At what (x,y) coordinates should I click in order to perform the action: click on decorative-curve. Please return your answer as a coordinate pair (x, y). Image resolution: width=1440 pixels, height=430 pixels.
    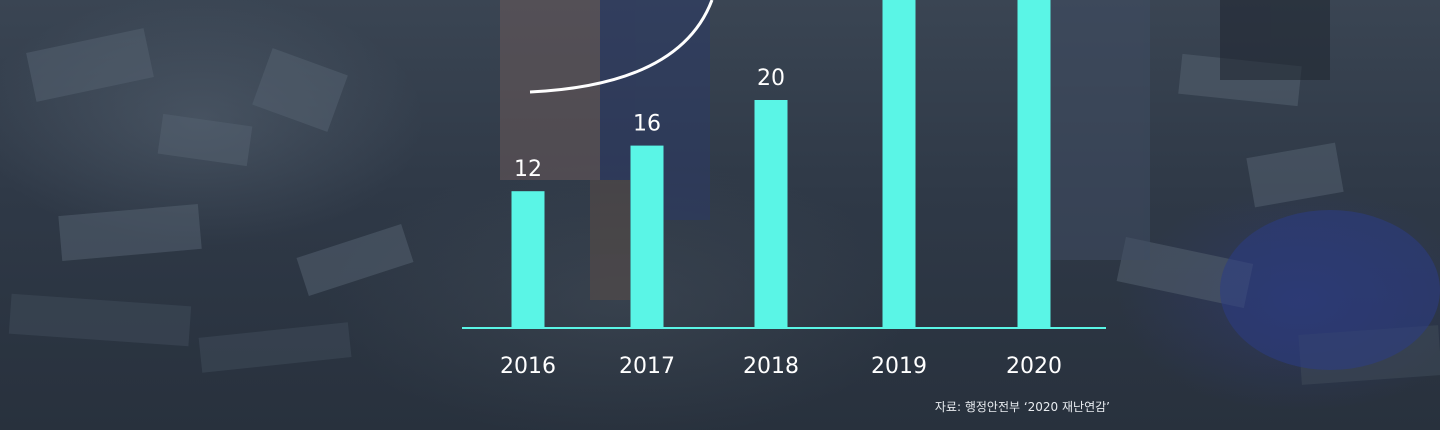
    Looking at the image, I should click on (621, 47).